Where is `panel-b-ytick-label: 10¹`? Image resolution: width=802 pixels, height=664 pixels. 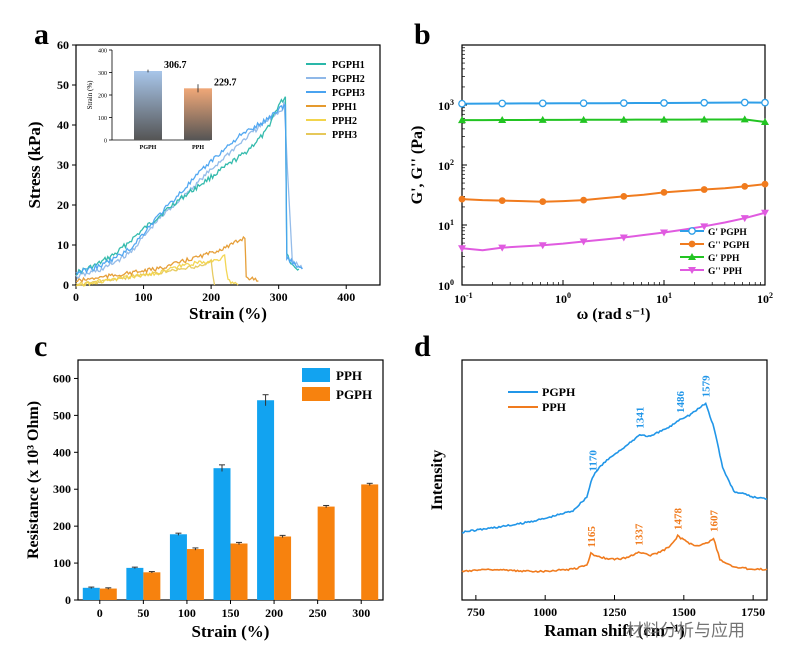
panel-b-ytick-label: 10¹ is located at coordinates (446, 225).